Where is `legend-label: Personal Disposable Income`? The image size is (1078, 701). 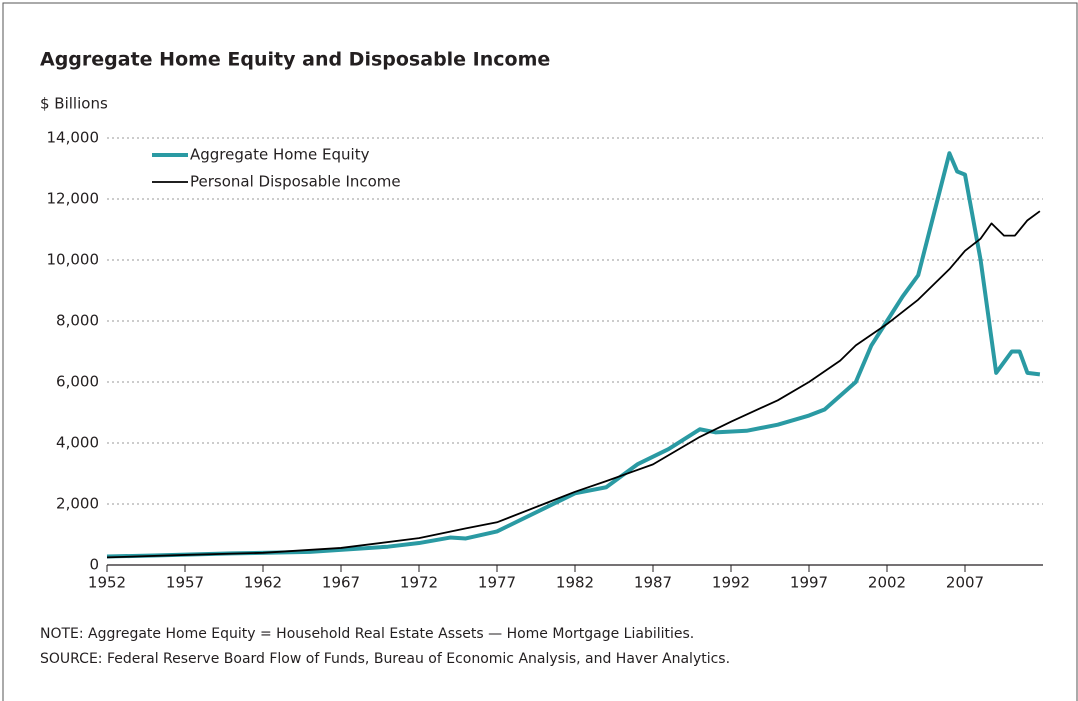 legend-label: Personal Disposable Income is located at coordinates (295, 182).